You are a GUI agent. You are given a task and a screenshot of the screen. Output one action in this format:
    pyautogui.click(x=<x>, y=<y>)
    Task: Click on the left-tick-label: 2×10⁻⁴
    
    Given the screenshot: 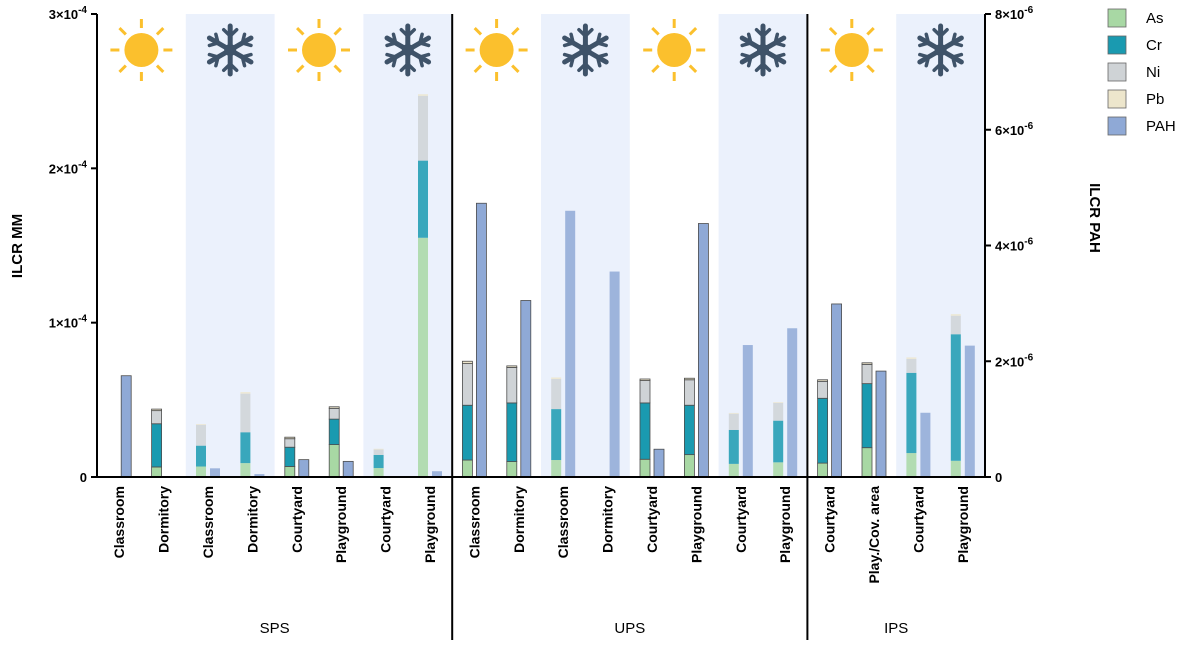 What is the action you would take?
    pyautogui.click(x=68, y=167)
    